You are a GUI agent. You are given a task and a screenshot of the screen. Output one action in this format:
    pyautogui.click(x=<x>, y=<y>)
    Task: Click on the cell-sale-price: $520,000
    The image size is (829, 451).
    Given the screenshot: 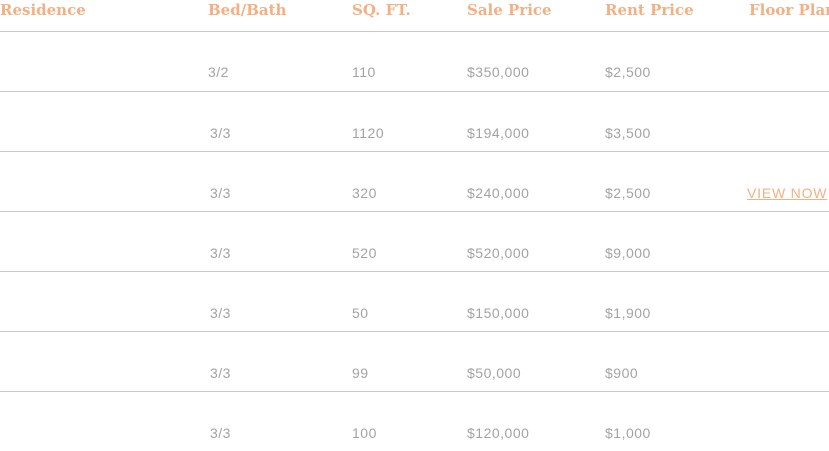 What is the action you would take?
    pyautogui.click(x=498, y=253)
    